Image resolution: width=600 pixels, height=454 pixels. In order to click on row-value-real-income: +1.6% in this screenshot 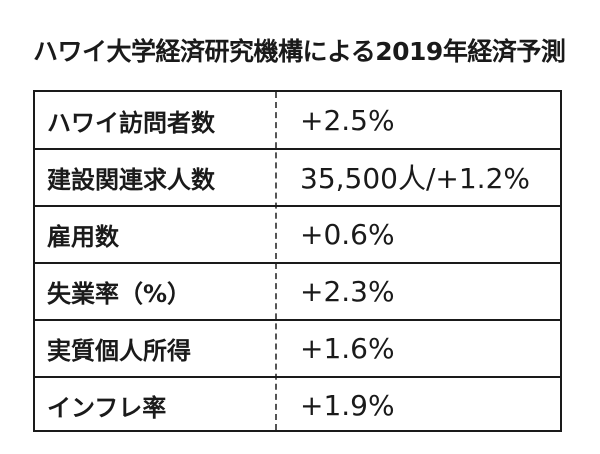, I will do `click(347, 348)`.